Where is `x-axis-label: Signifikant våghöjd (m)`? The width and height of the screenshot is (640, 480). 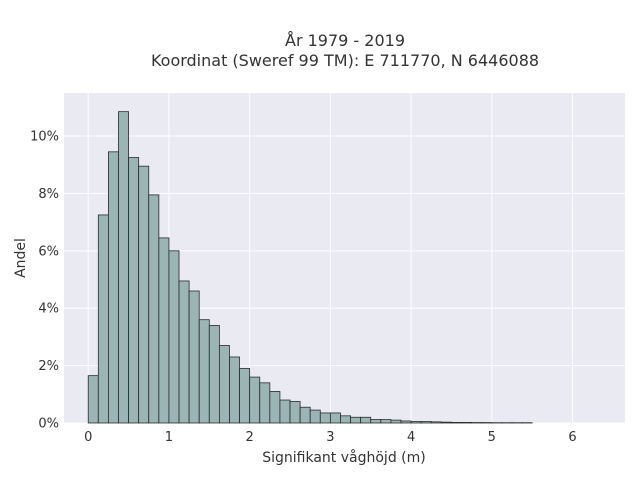
x-axis-label: Signifikant våghöjd (m) is located at coordinates (343, 457).